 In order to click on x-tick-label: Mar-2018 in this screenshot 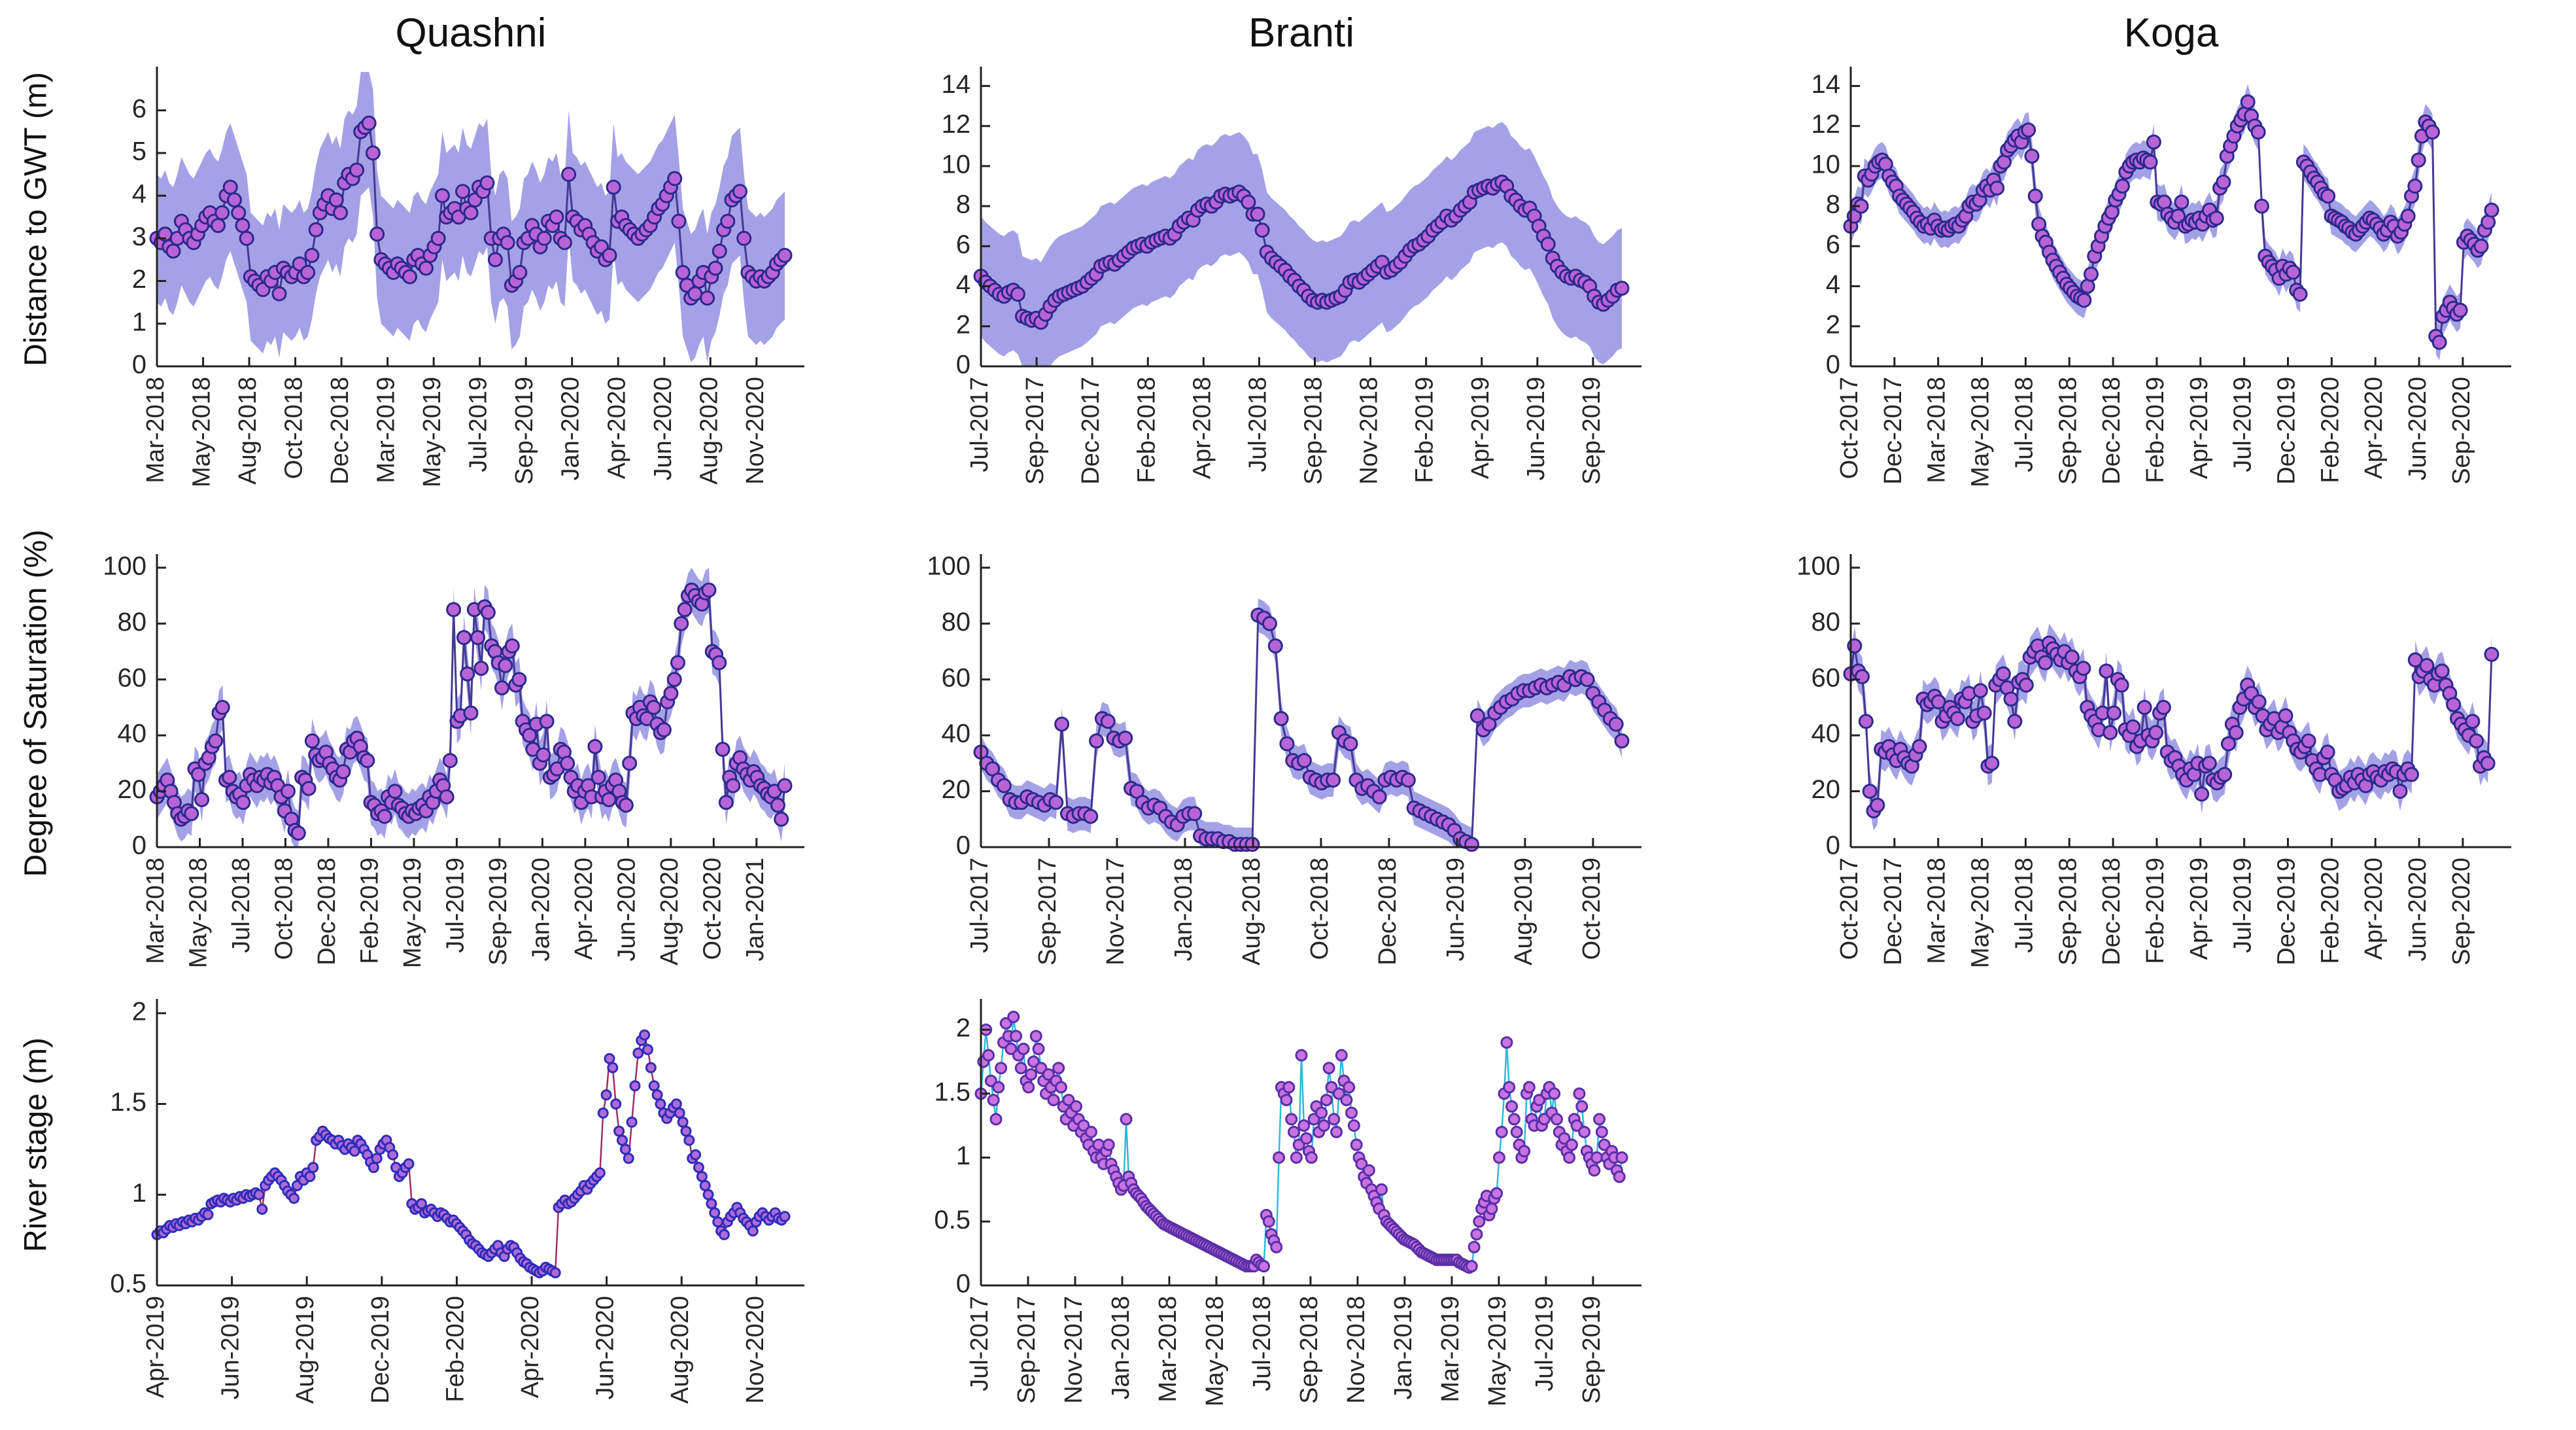, I will do `click(1937, 430)`.